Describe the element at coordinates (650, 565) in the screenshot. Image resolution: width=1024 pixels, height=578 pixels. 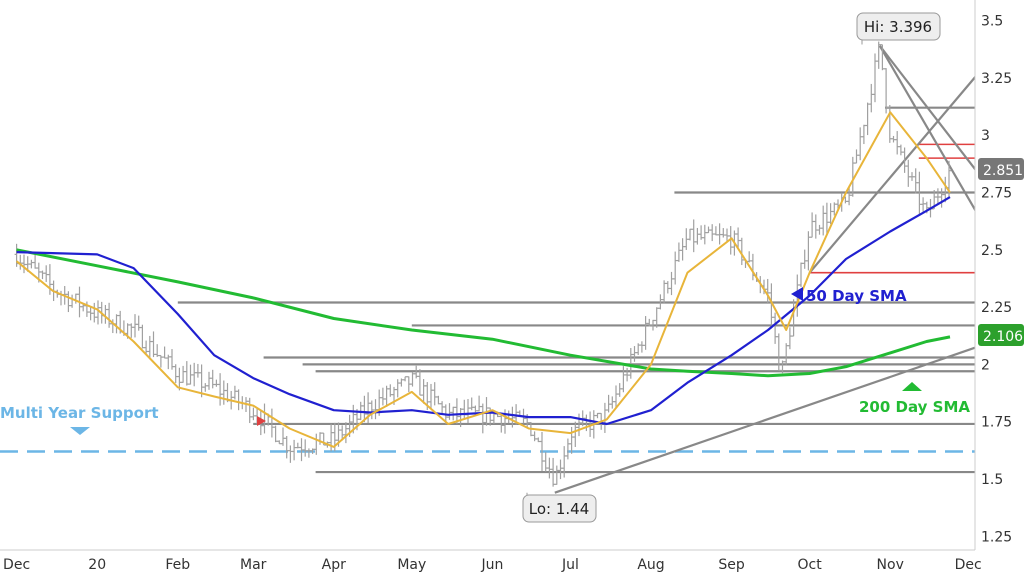
I see `x-tick-label: Aug` at that location.